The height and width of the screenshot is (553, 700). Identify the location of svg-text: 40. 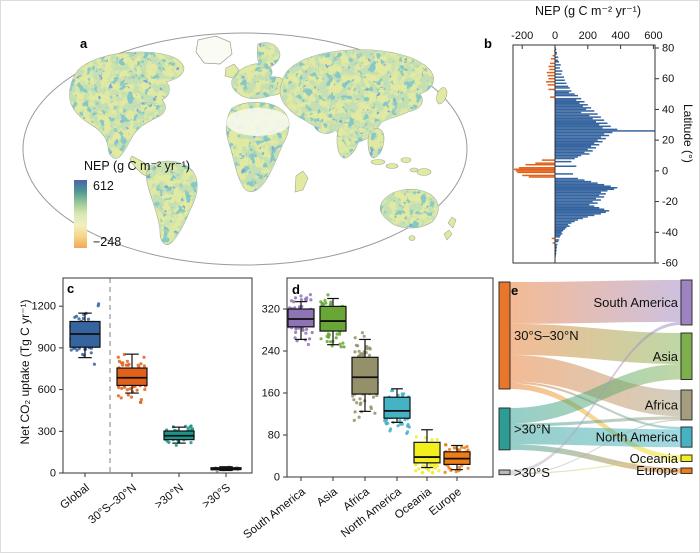
(668, 110).